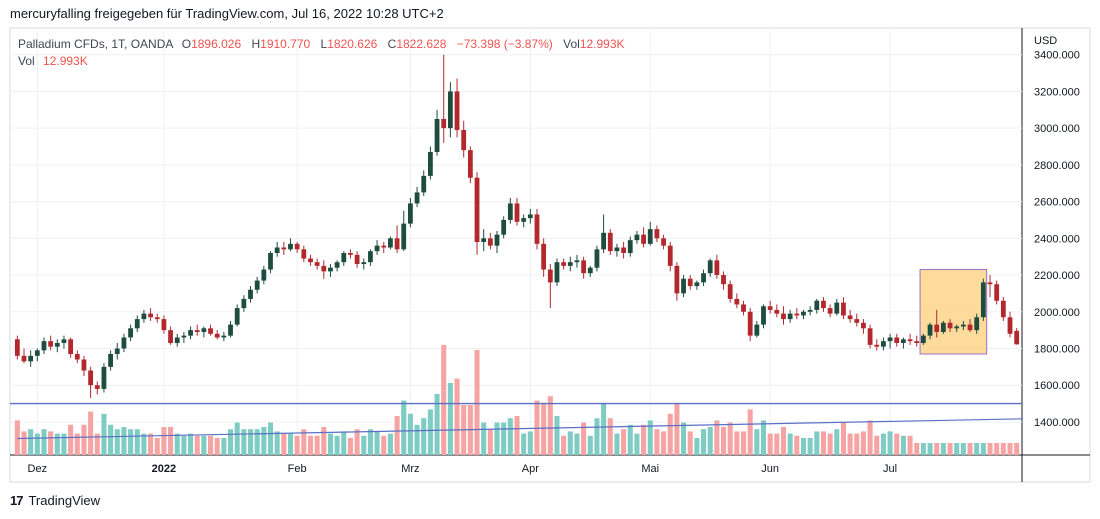 The width and height of the screenshot is (1100, 519). What do you see at coordinates (520, 429) in the screenshot?
I see `trend-line` at bounding box center [520, 429].